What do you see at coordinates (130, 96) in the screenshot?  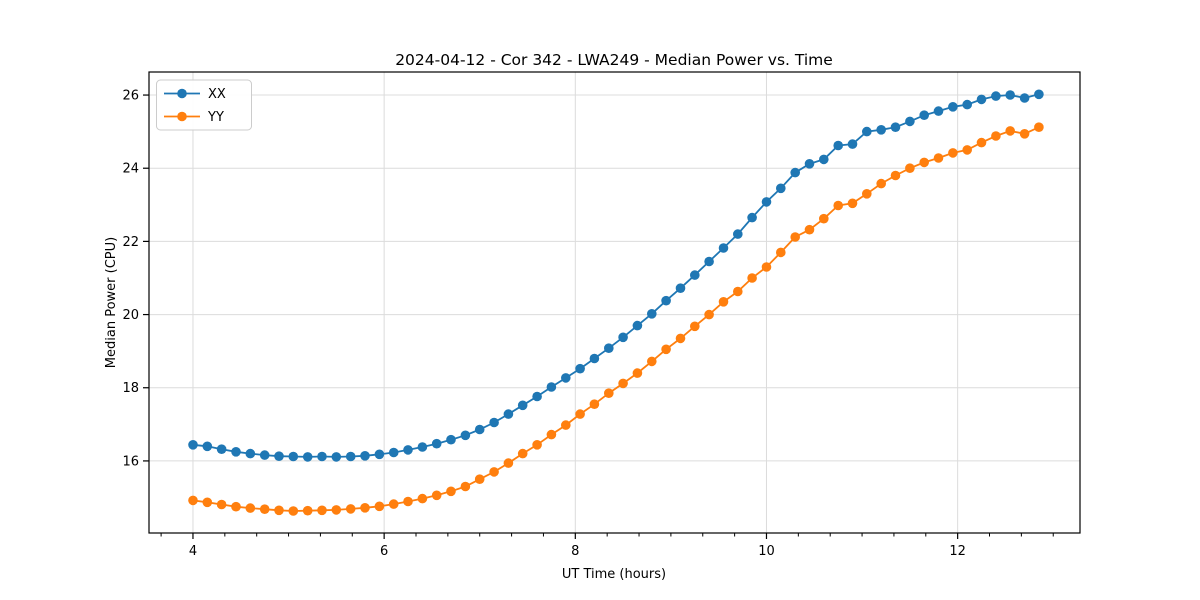 I see `y-tick-label: 26` at bounding box center [130, 96].